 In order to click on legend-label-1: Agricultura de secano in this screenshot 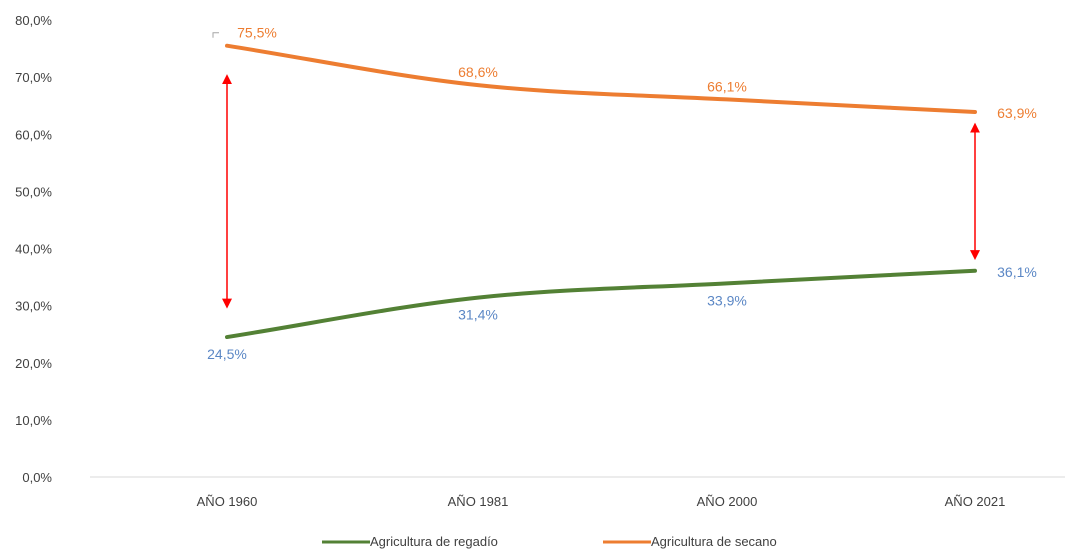, I will do `click(714, 541)`.